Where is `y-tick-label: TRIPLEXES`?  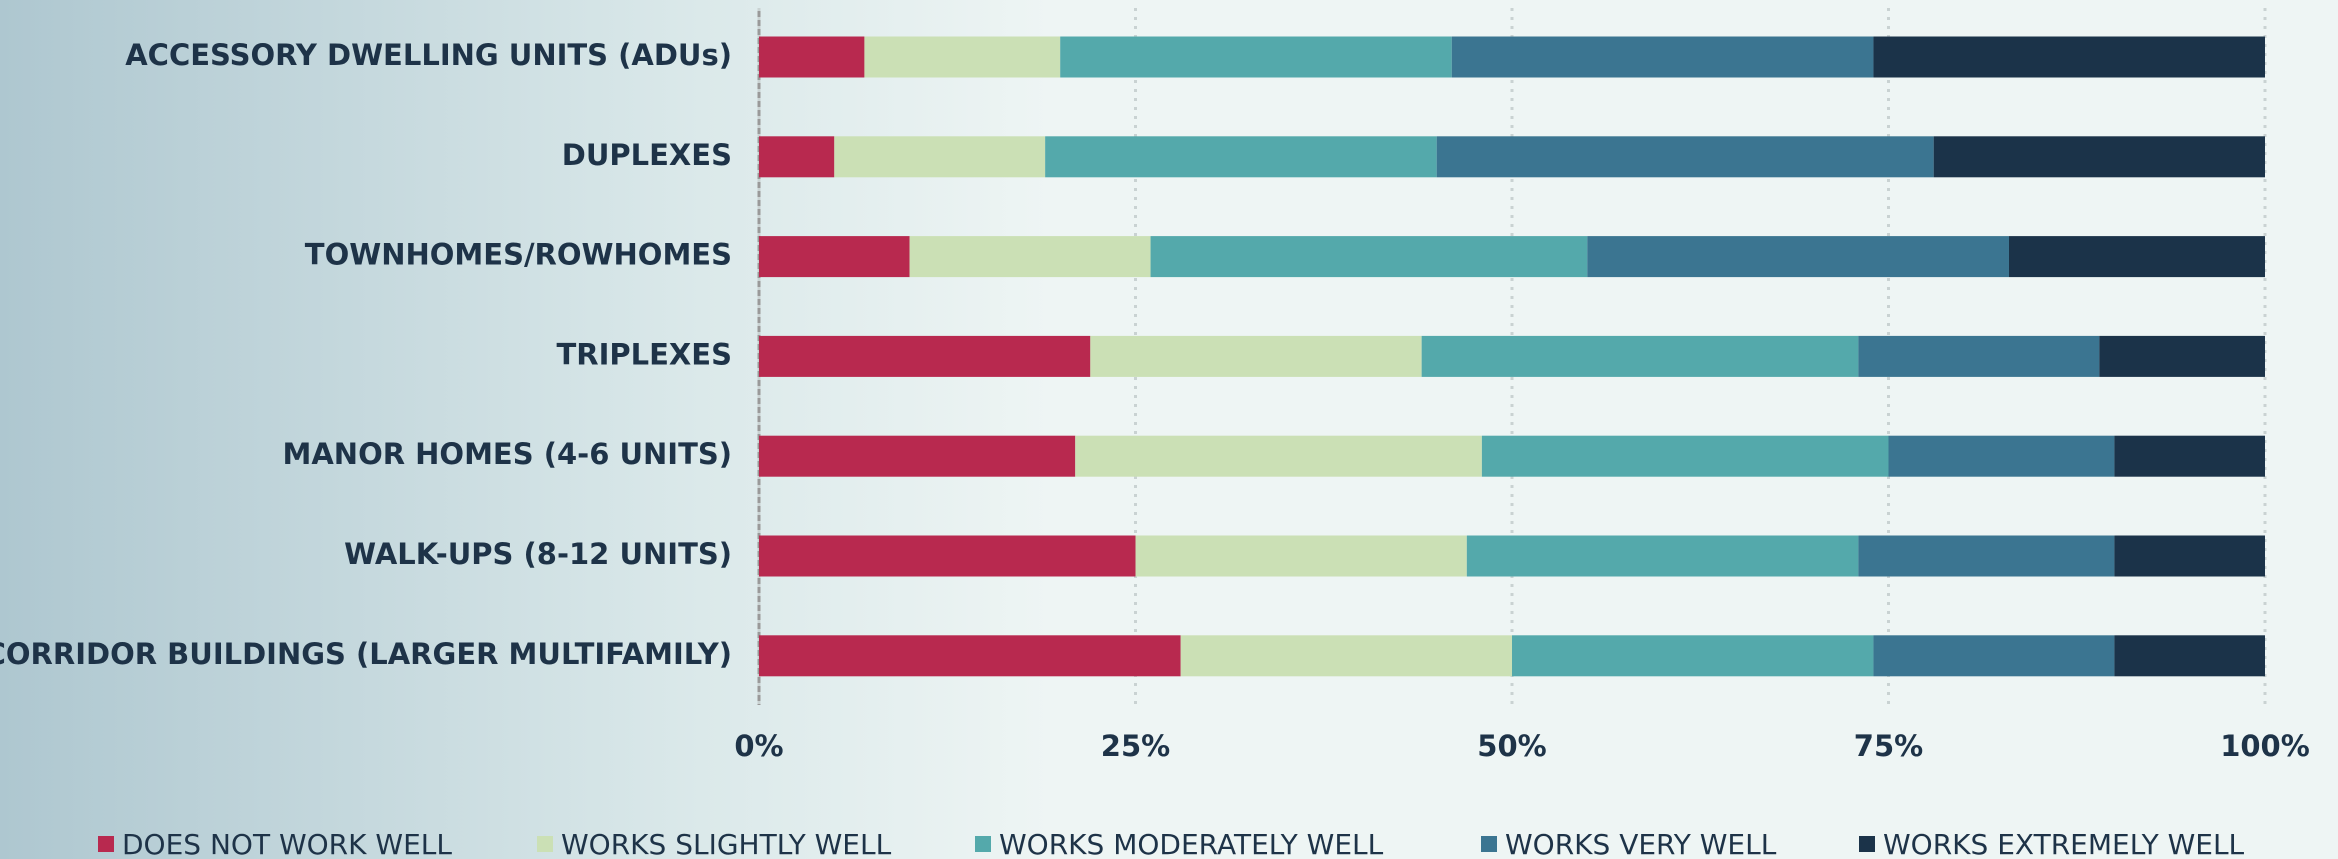 y-tick-label: TRIPLEXES is located at coordinates (644, 354).